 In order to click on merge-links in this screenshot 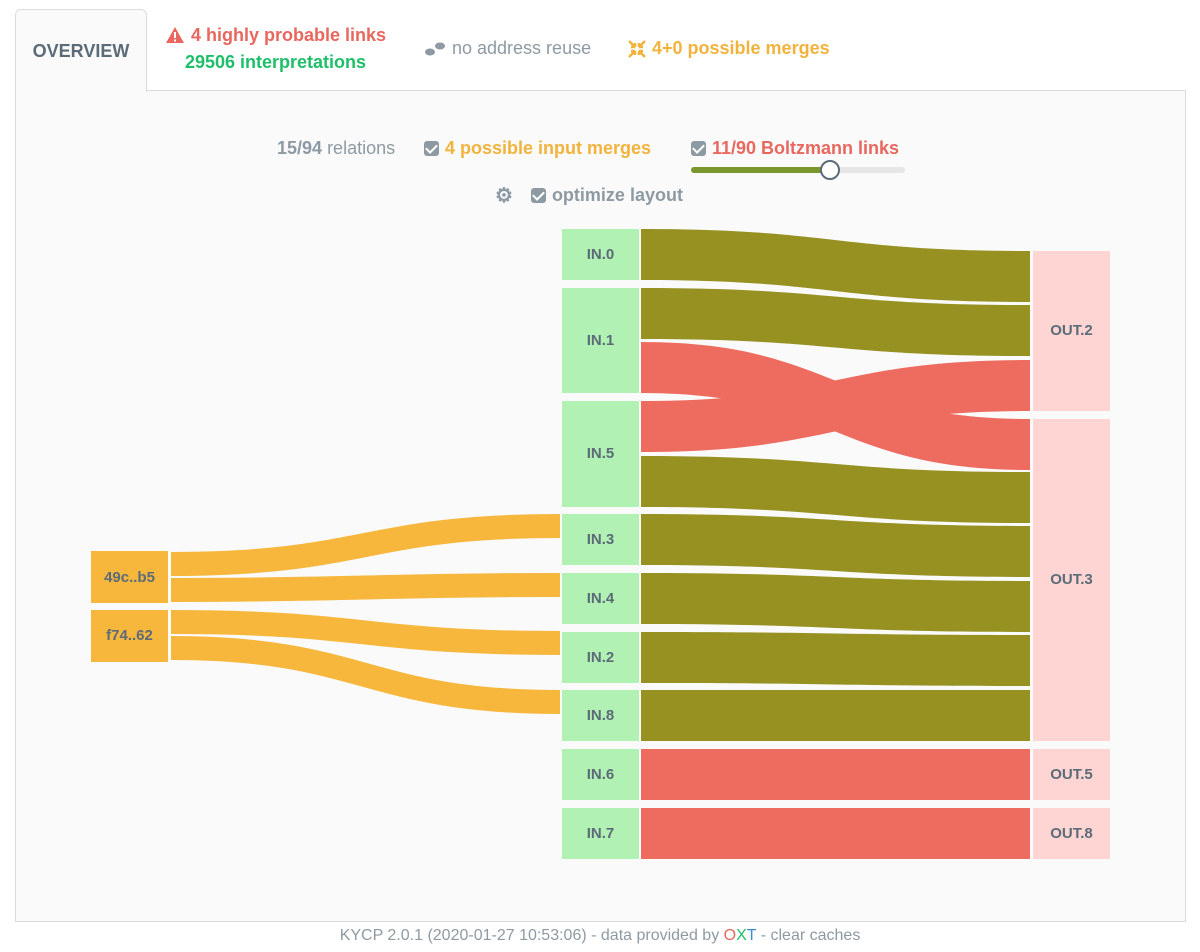, I will do `click(365, 614)`.